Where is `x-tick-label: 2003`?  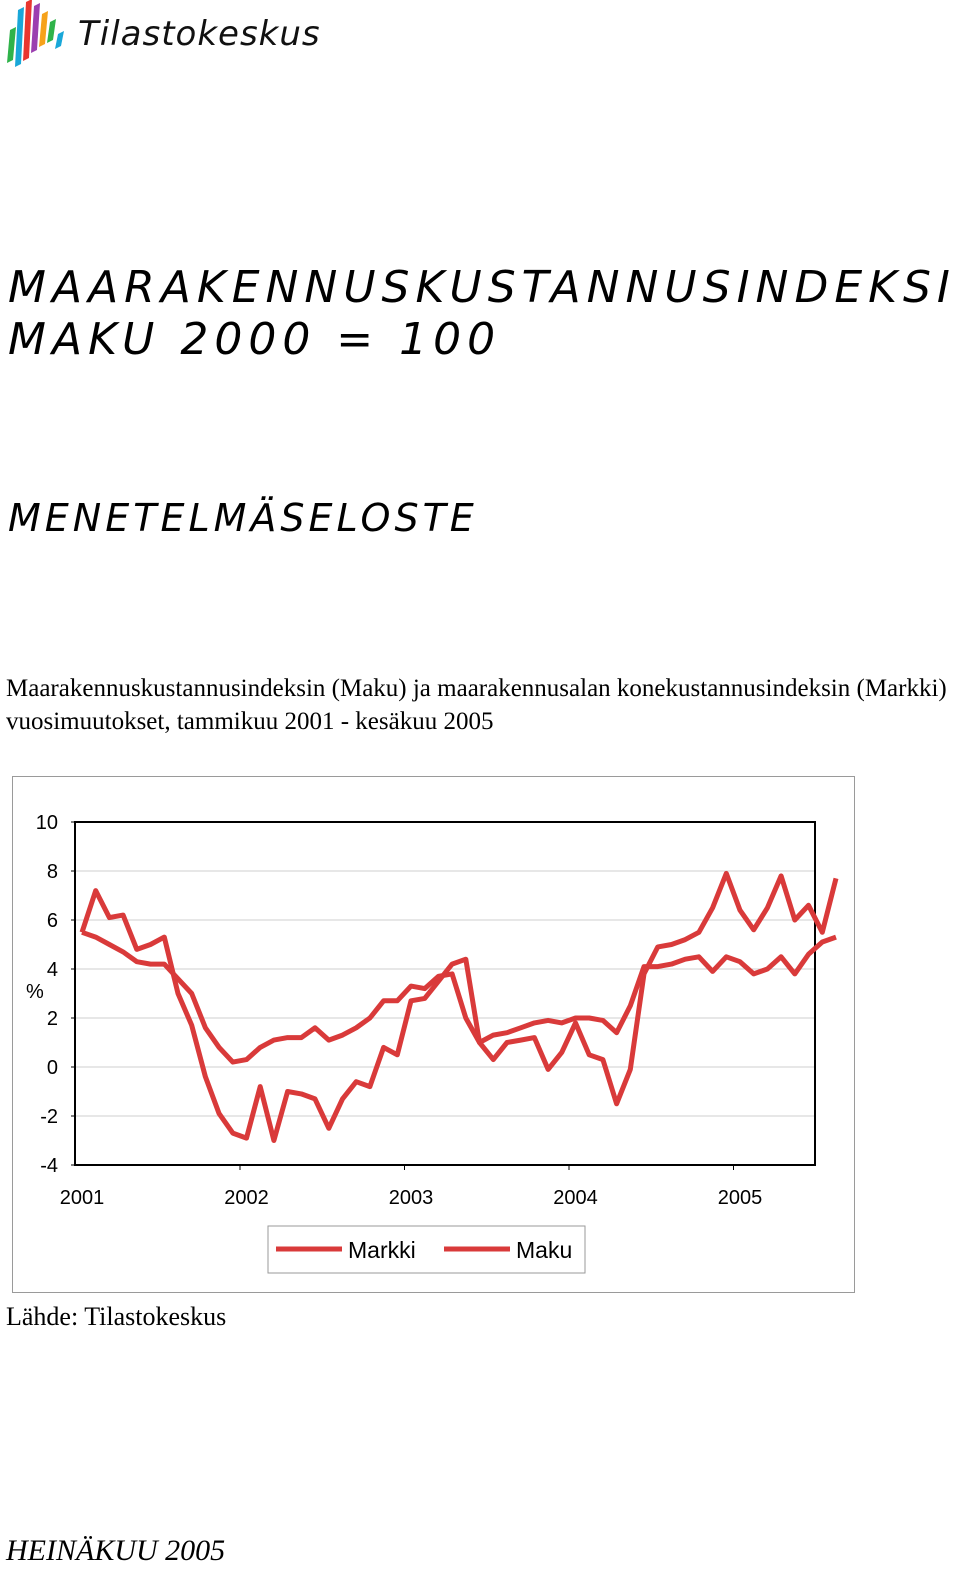 x-tick-label: 2003 is located at coordinates (411, 1198).